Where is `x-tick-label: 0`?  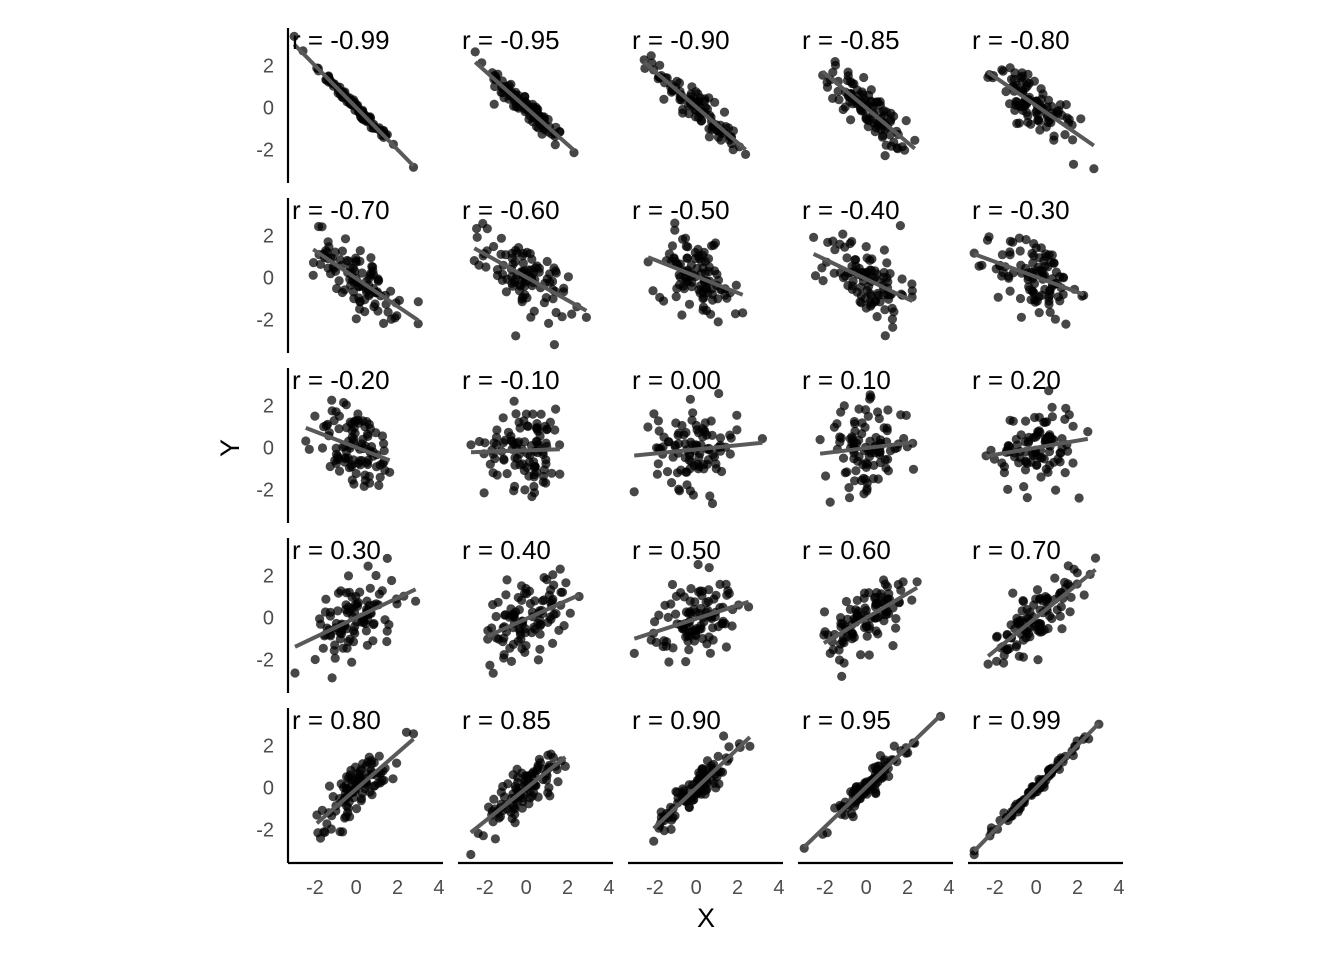 x-tick-label: 0 is located at coordinates (526, 888).